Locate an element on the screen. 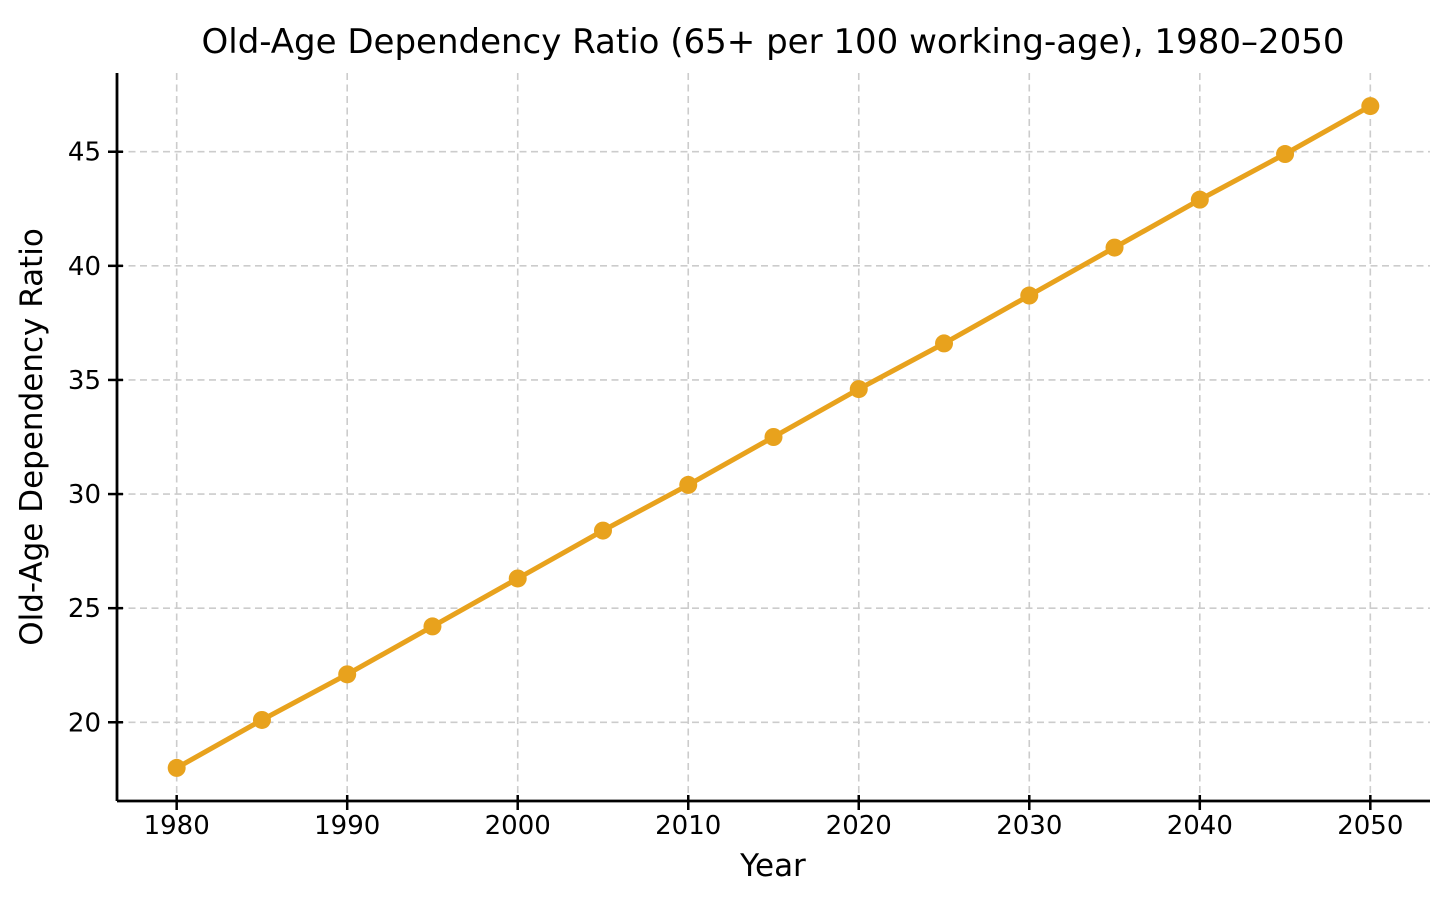 The width and height of the screenshot is (1456, 910). y-tick-label: 45 is located at coordinates (84, 153).